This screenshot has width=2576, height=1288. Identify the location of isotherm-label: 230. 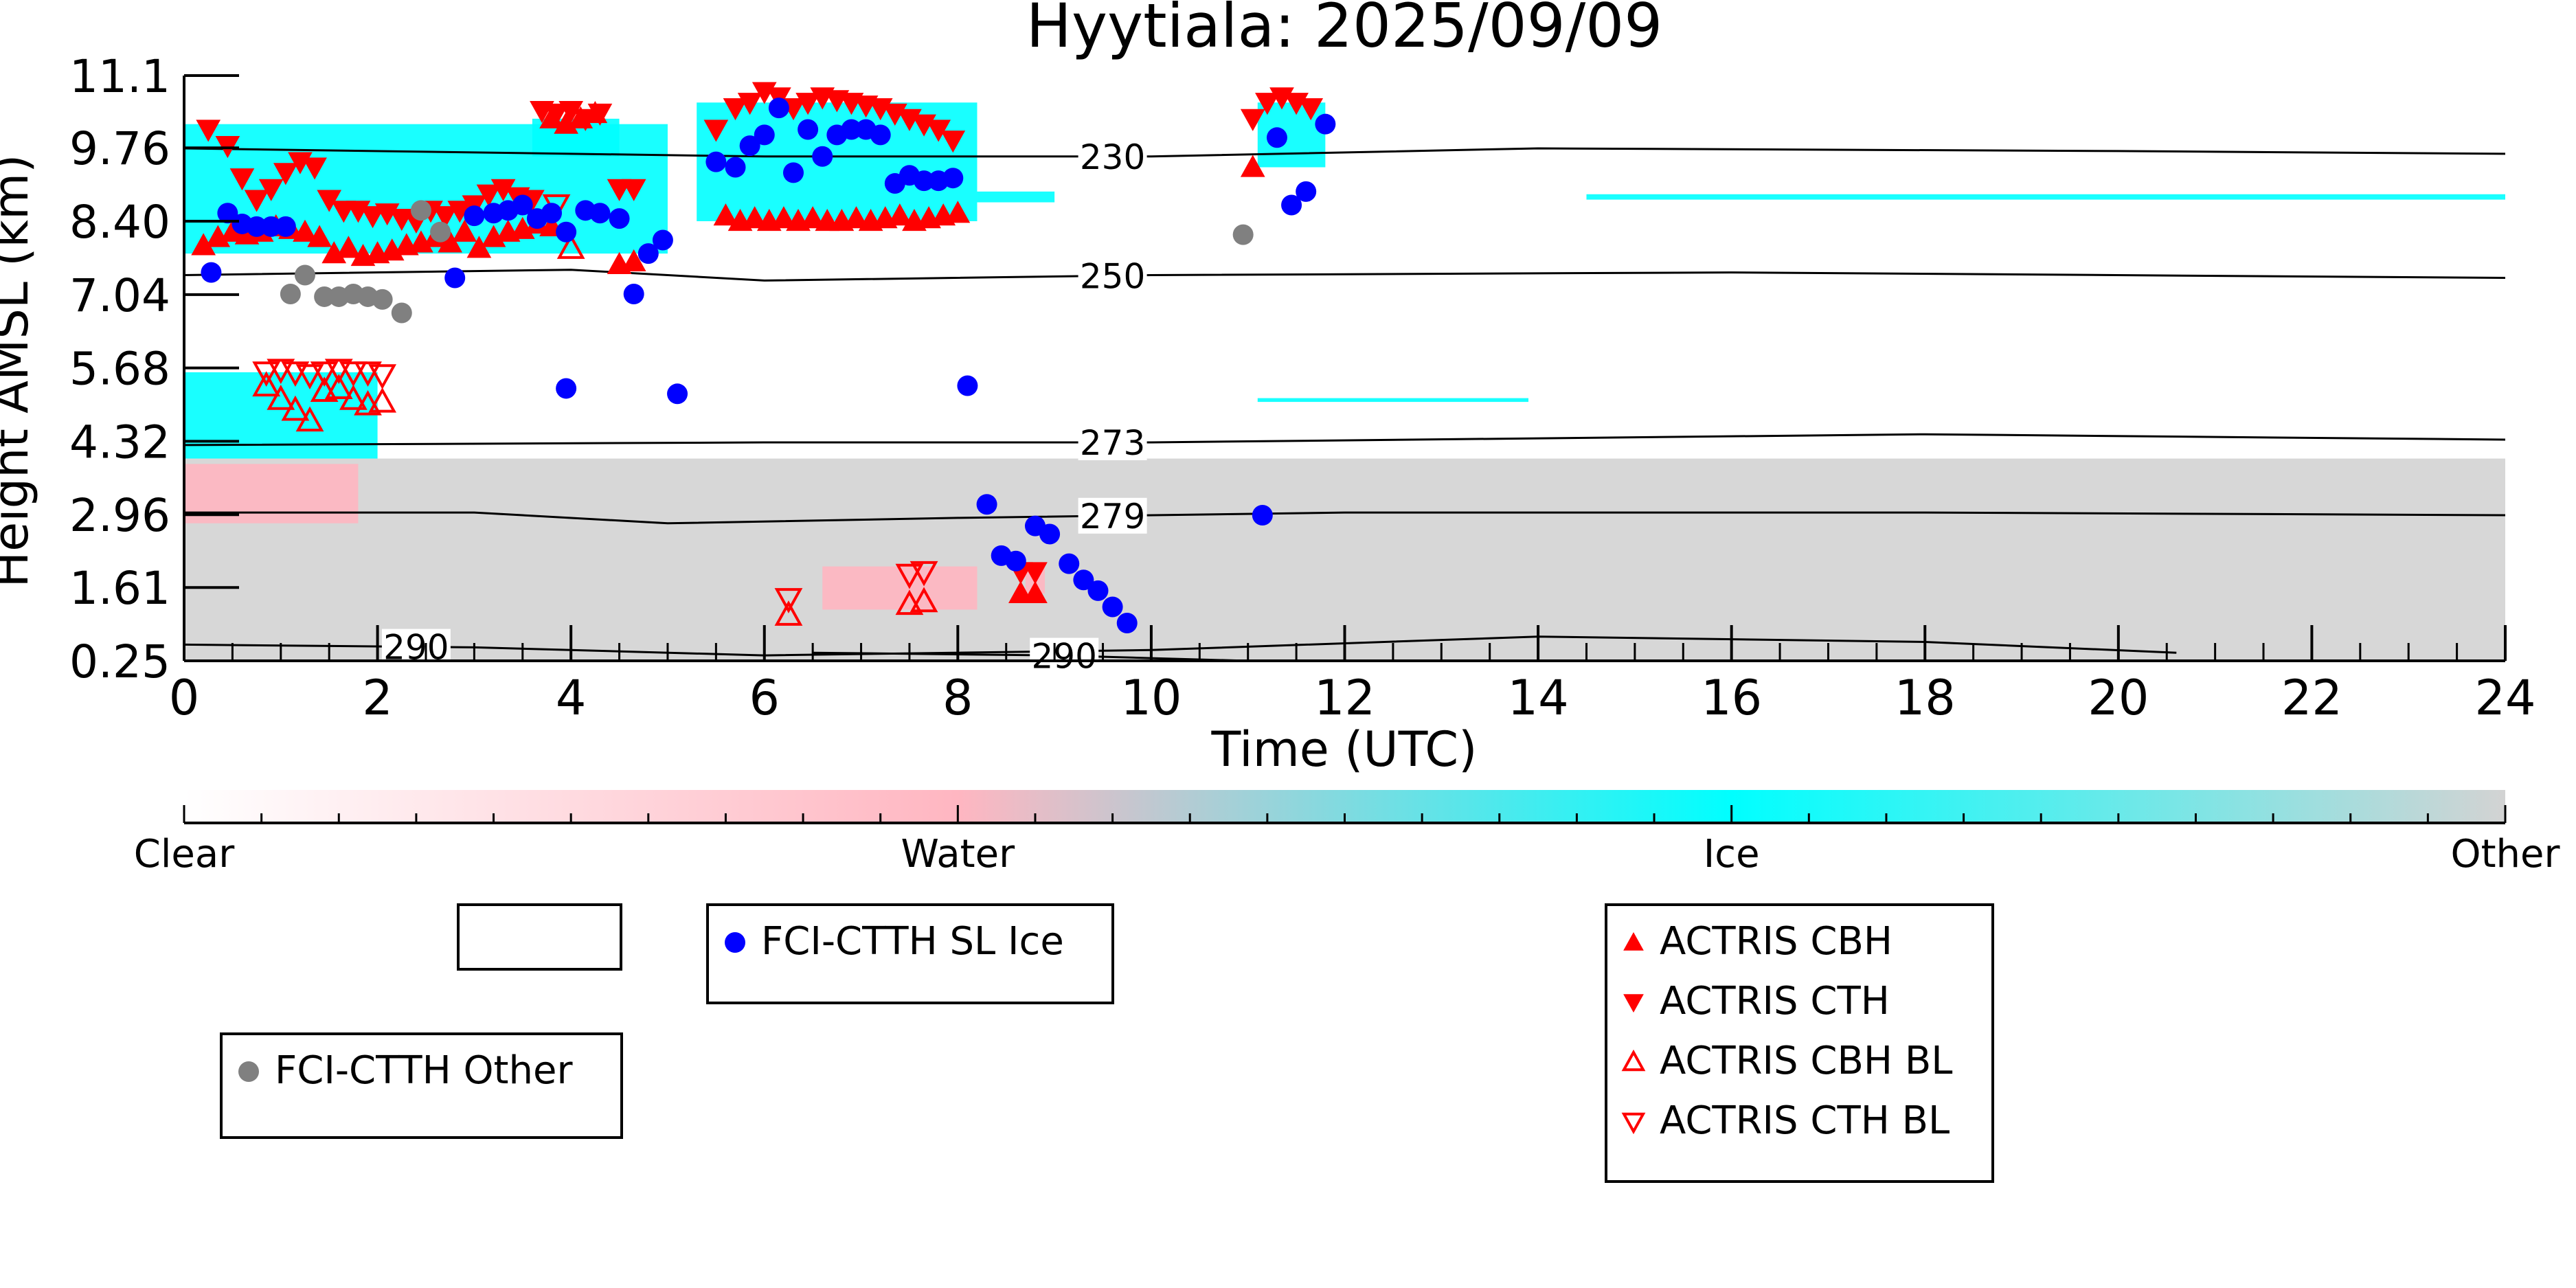
(1112, 157).